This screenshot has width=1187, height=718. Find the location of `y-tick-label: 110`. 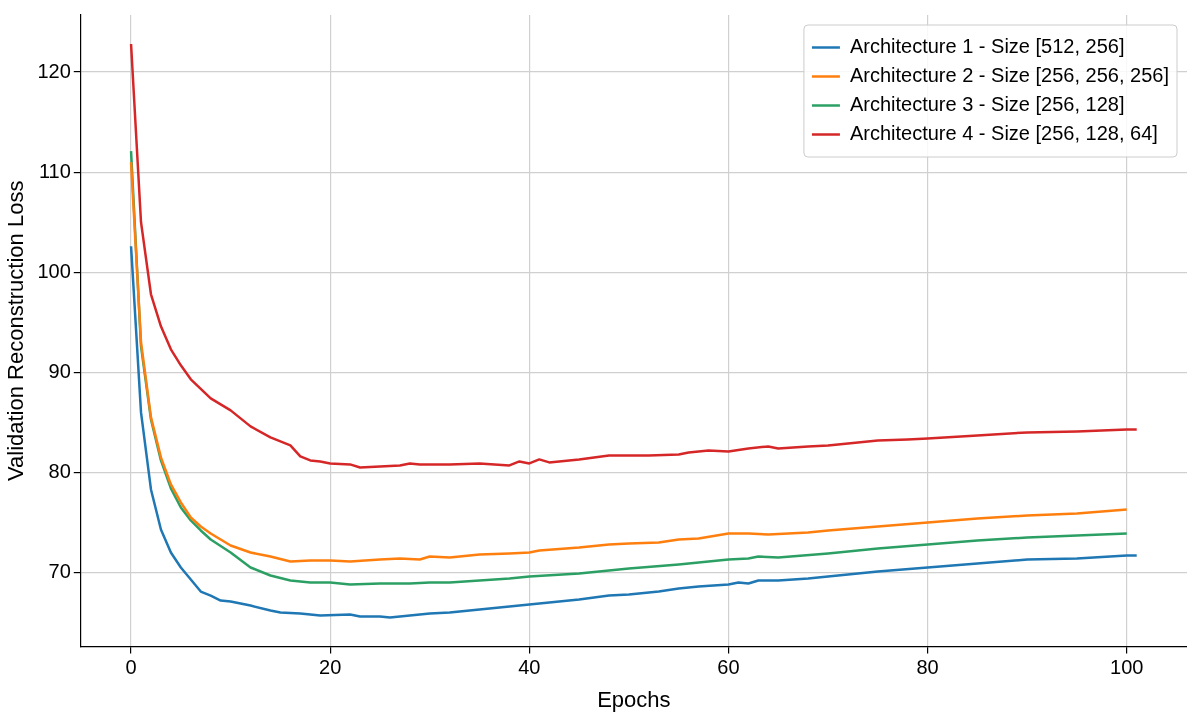

y-tick-label: 110 is located at coordinates (54, 170).